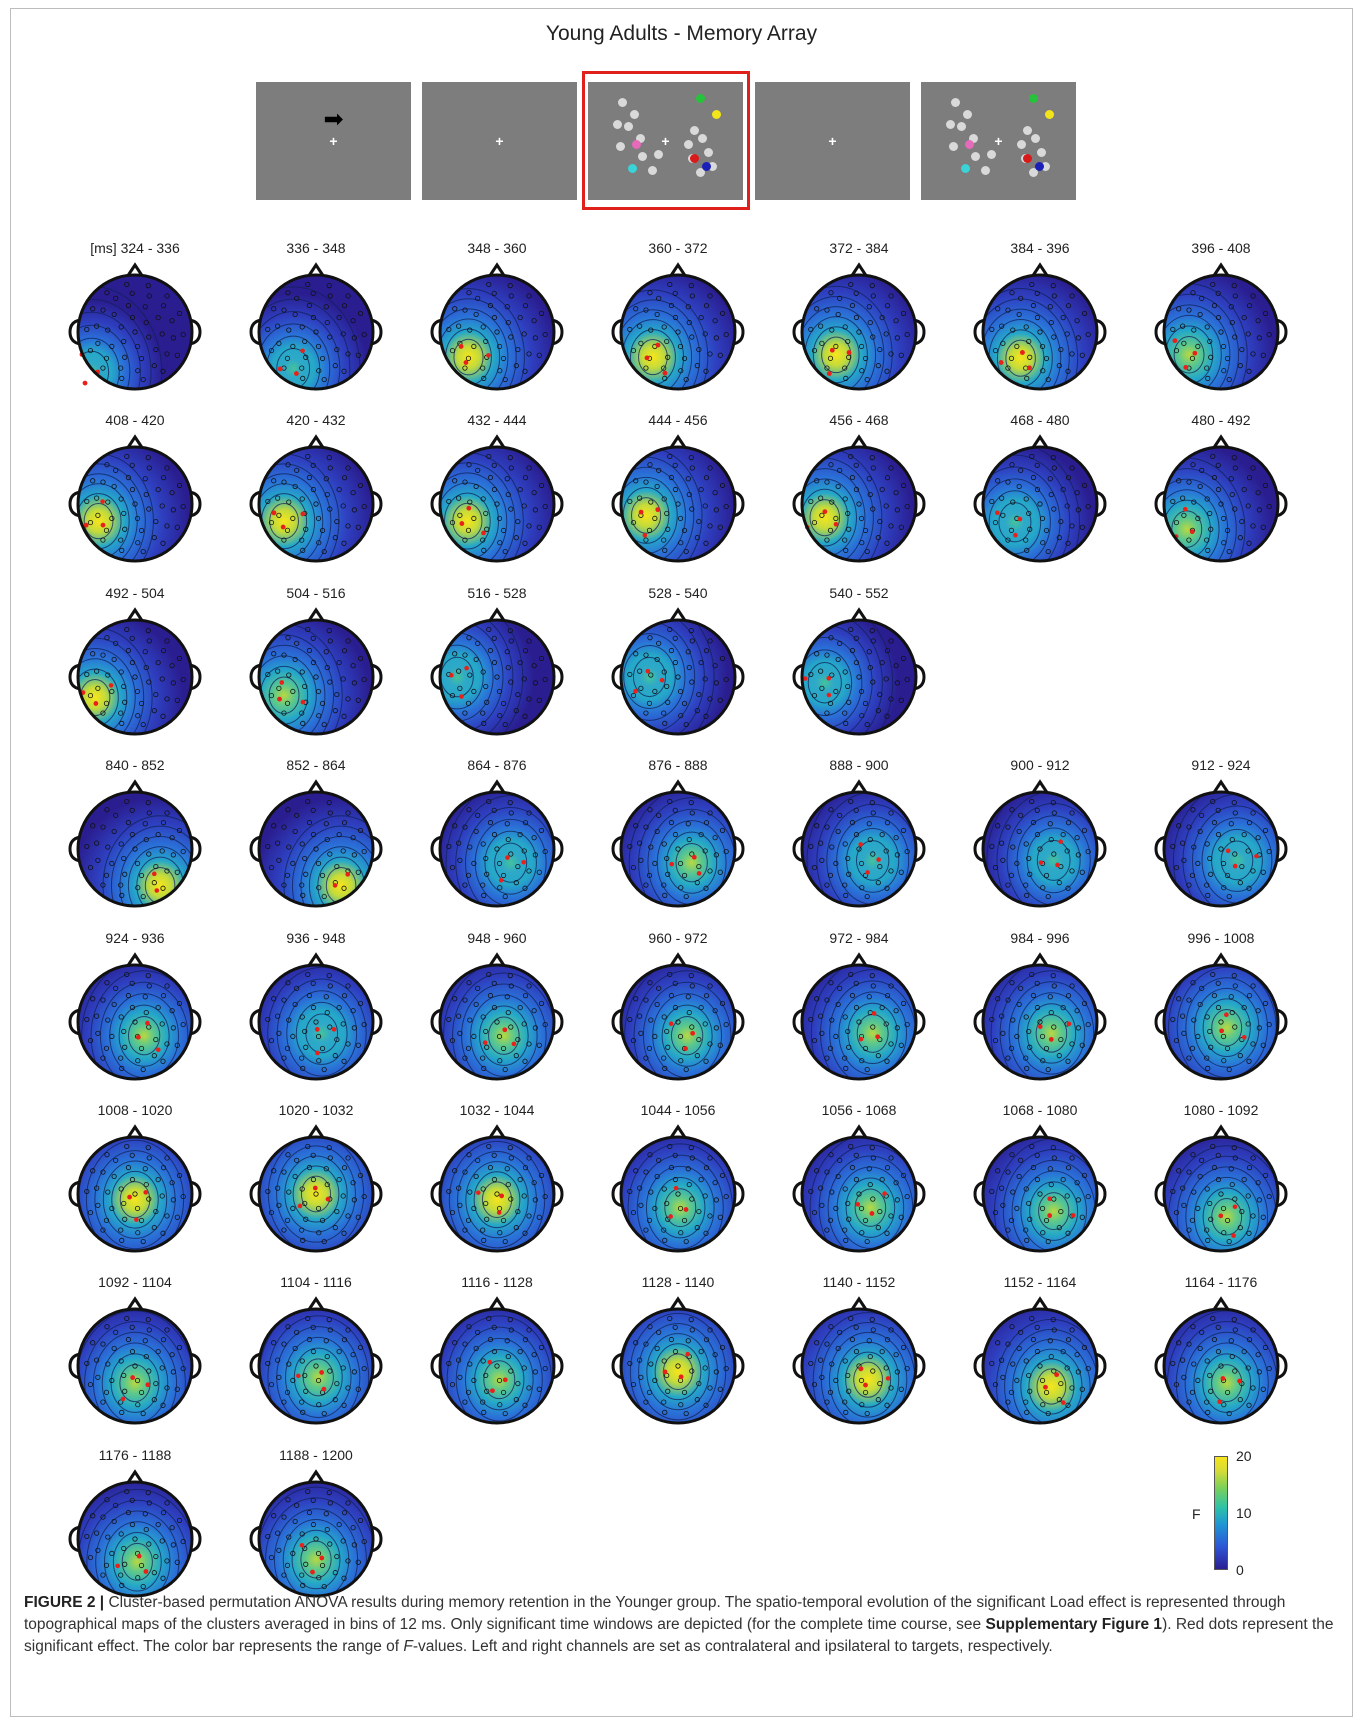 Image resolution: width=1363 pixels, height=1725 pixels. Describe the element at coordinates (135, 593) in the screenshot. I see `time-window-label: 492 - 504` at that location.